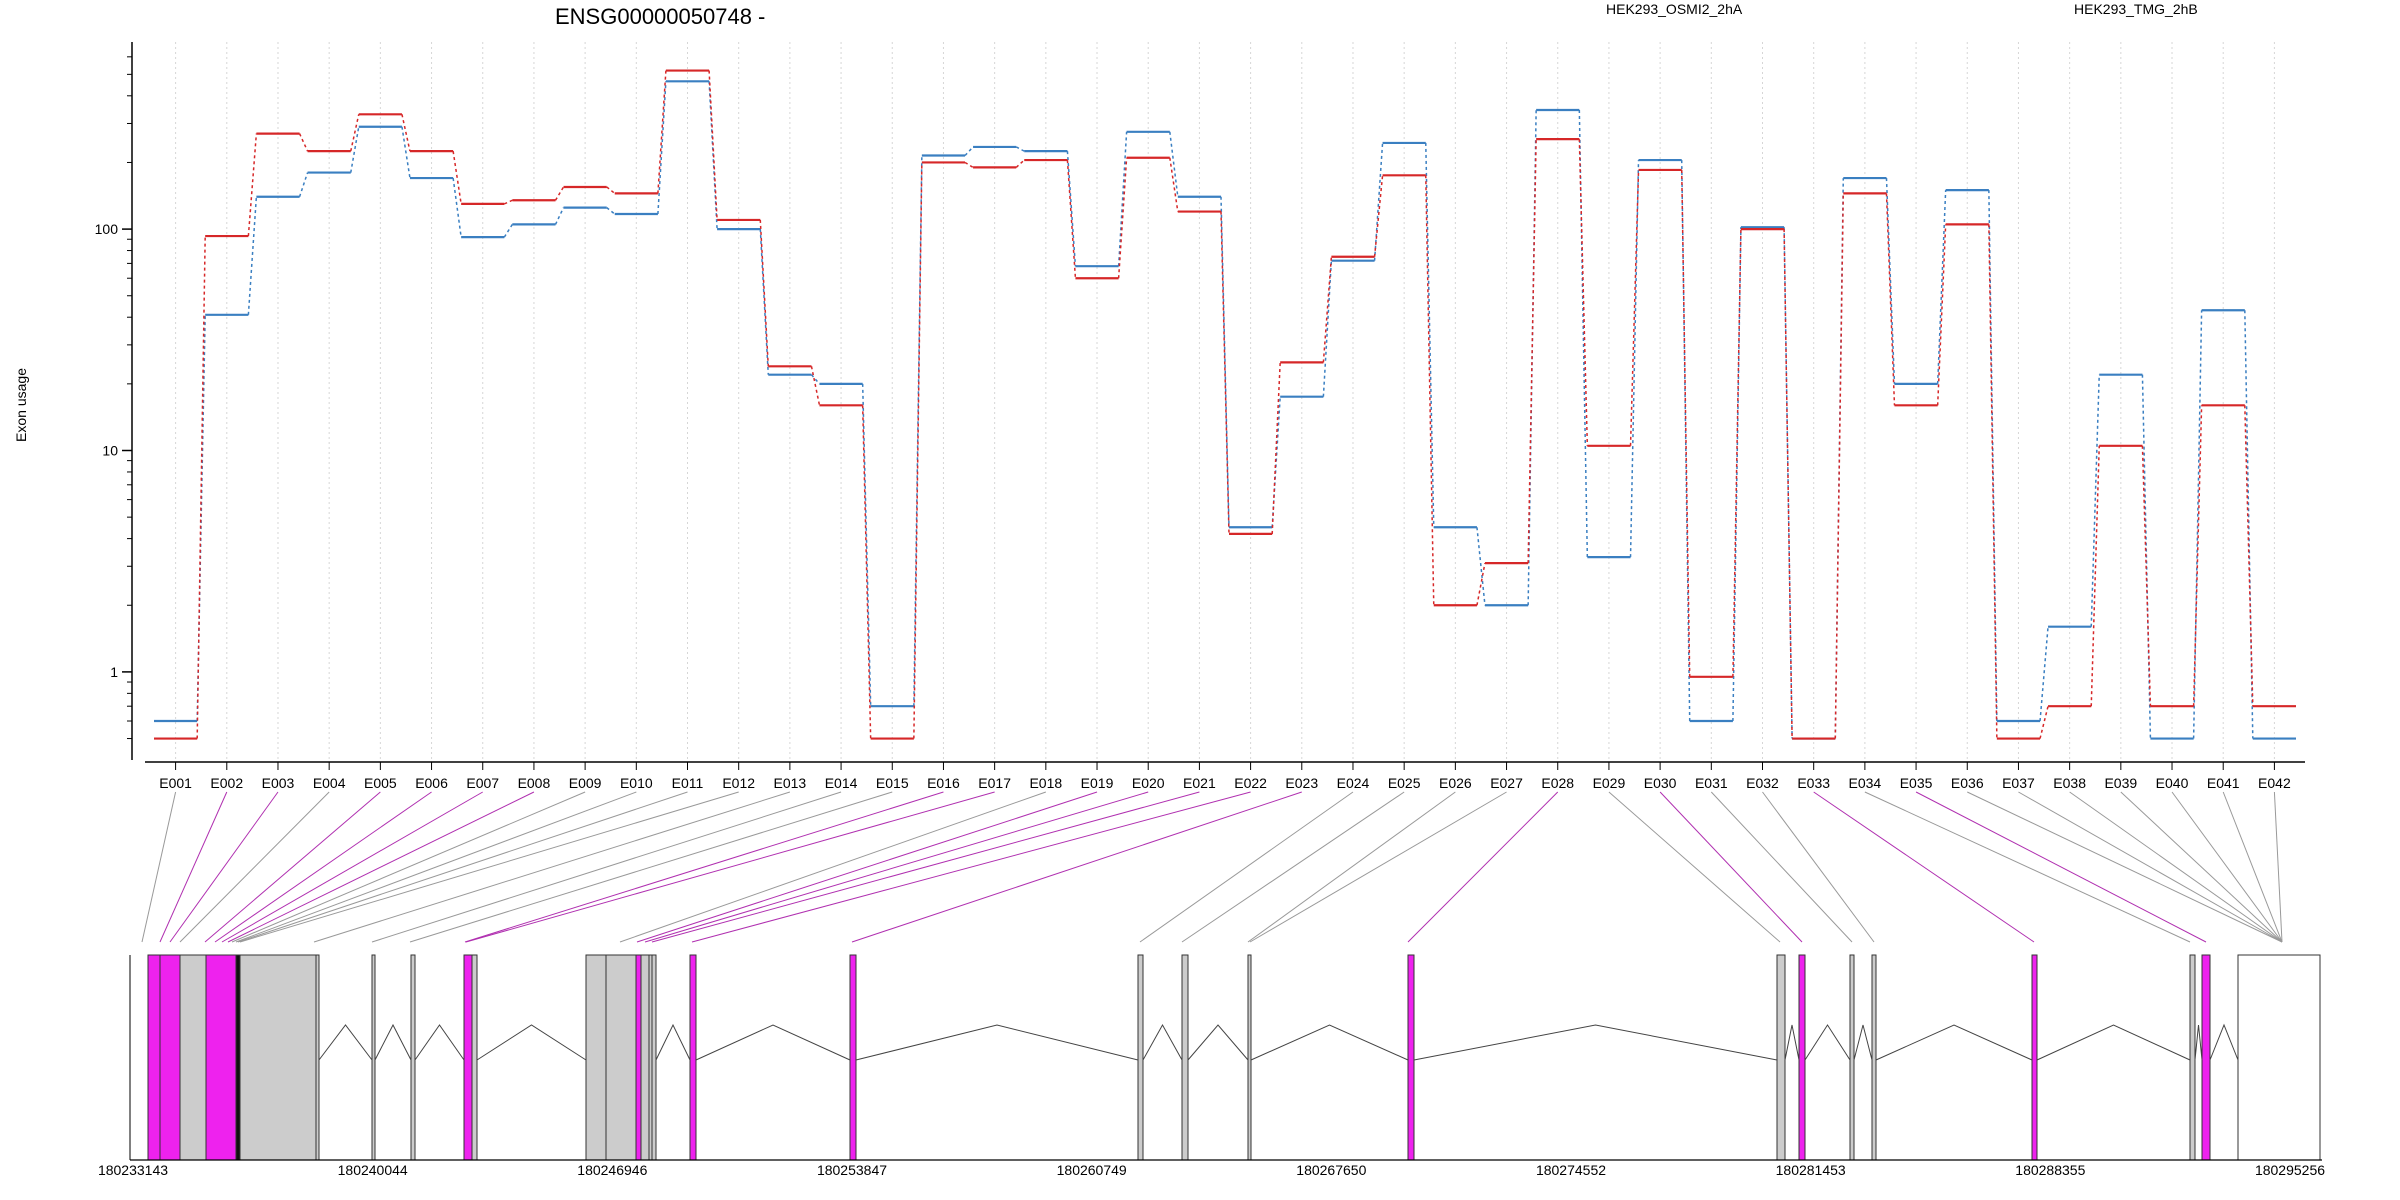 The image size is (2400, 1200). What do you see at coordinates (278, 783) in the screenshot?
I see `x-tick-label-e003: E003` at bounding box center [278, 783].